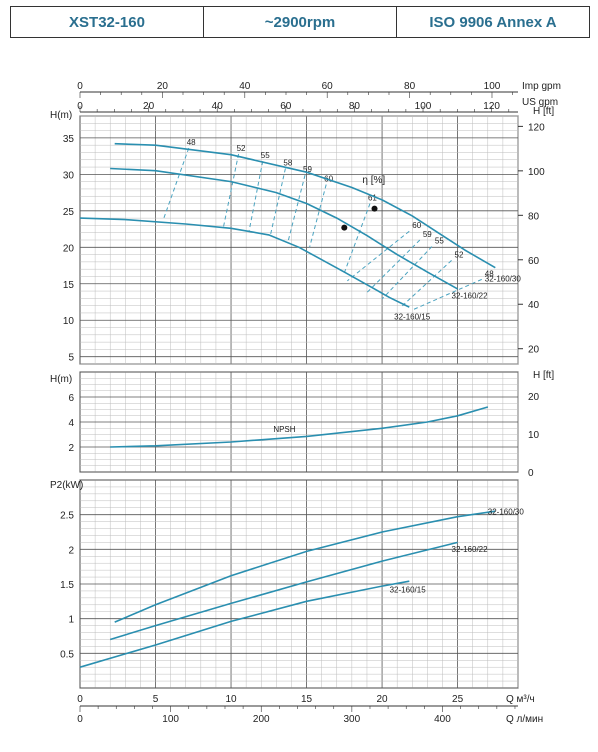 This screenshot has height=752, width=598. I want to click on power-ytick-label: 0.5, so click(67, 654).